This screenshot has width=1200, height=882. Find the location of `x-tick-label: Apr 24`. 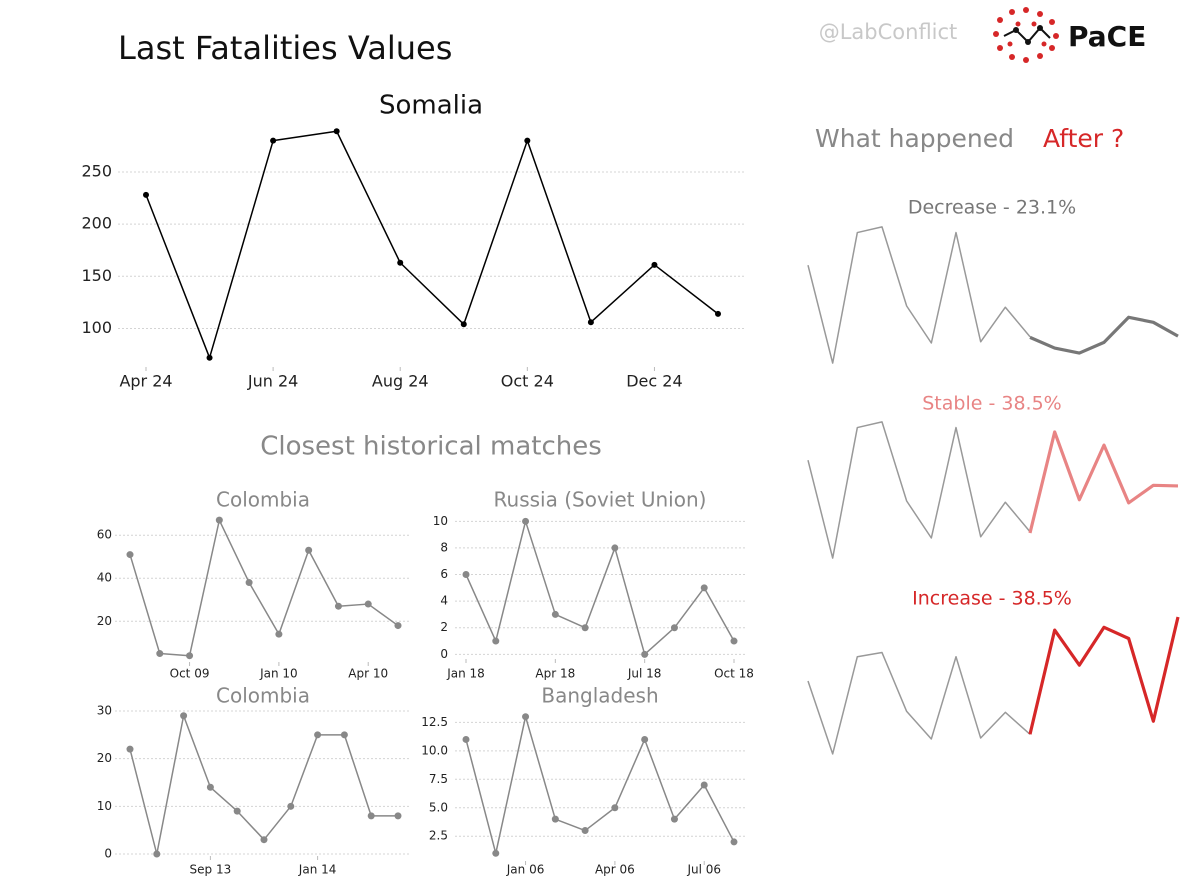

x-tick-label: Apr 24 is located at coordinates (145, 381).